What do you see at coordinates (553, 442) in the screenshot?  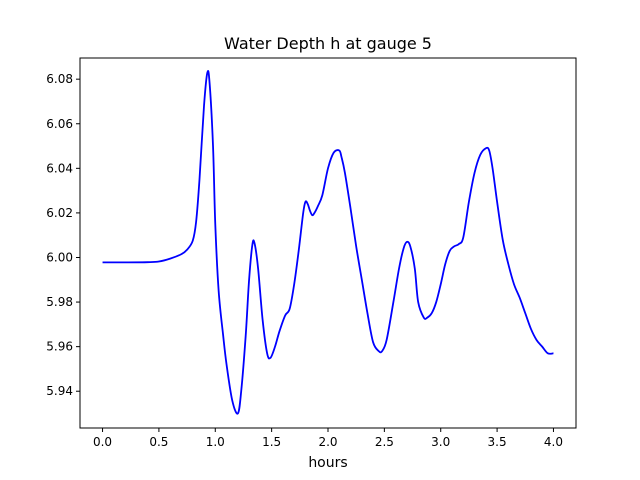 I see `x-tick-label: 4.0` at bounding box center [553, 442].